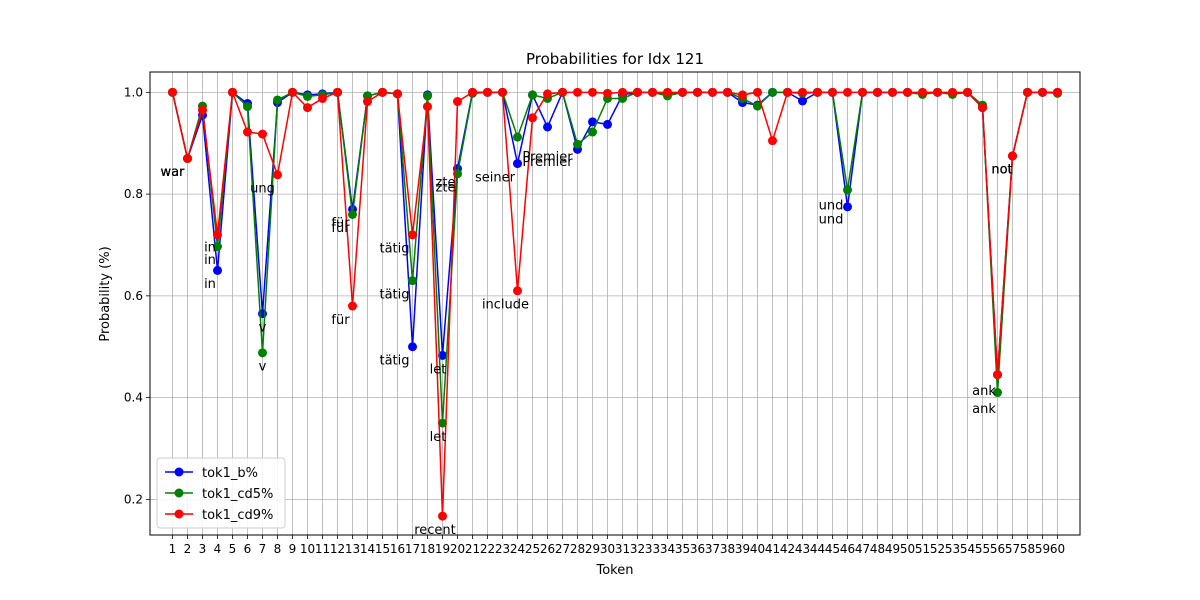 The height and width of the screenshot is (600, 1200). Describe the element at coordinates (922, 549) in the screenshot. I see `x-tick-label: 51` at that location.